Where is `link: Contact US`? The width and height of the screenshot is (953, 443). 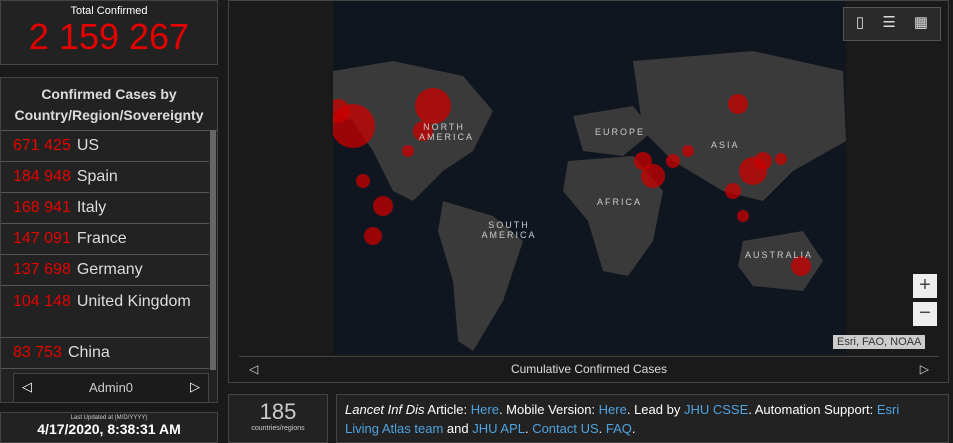
link: Contact US is located at coordinates (565, 428).